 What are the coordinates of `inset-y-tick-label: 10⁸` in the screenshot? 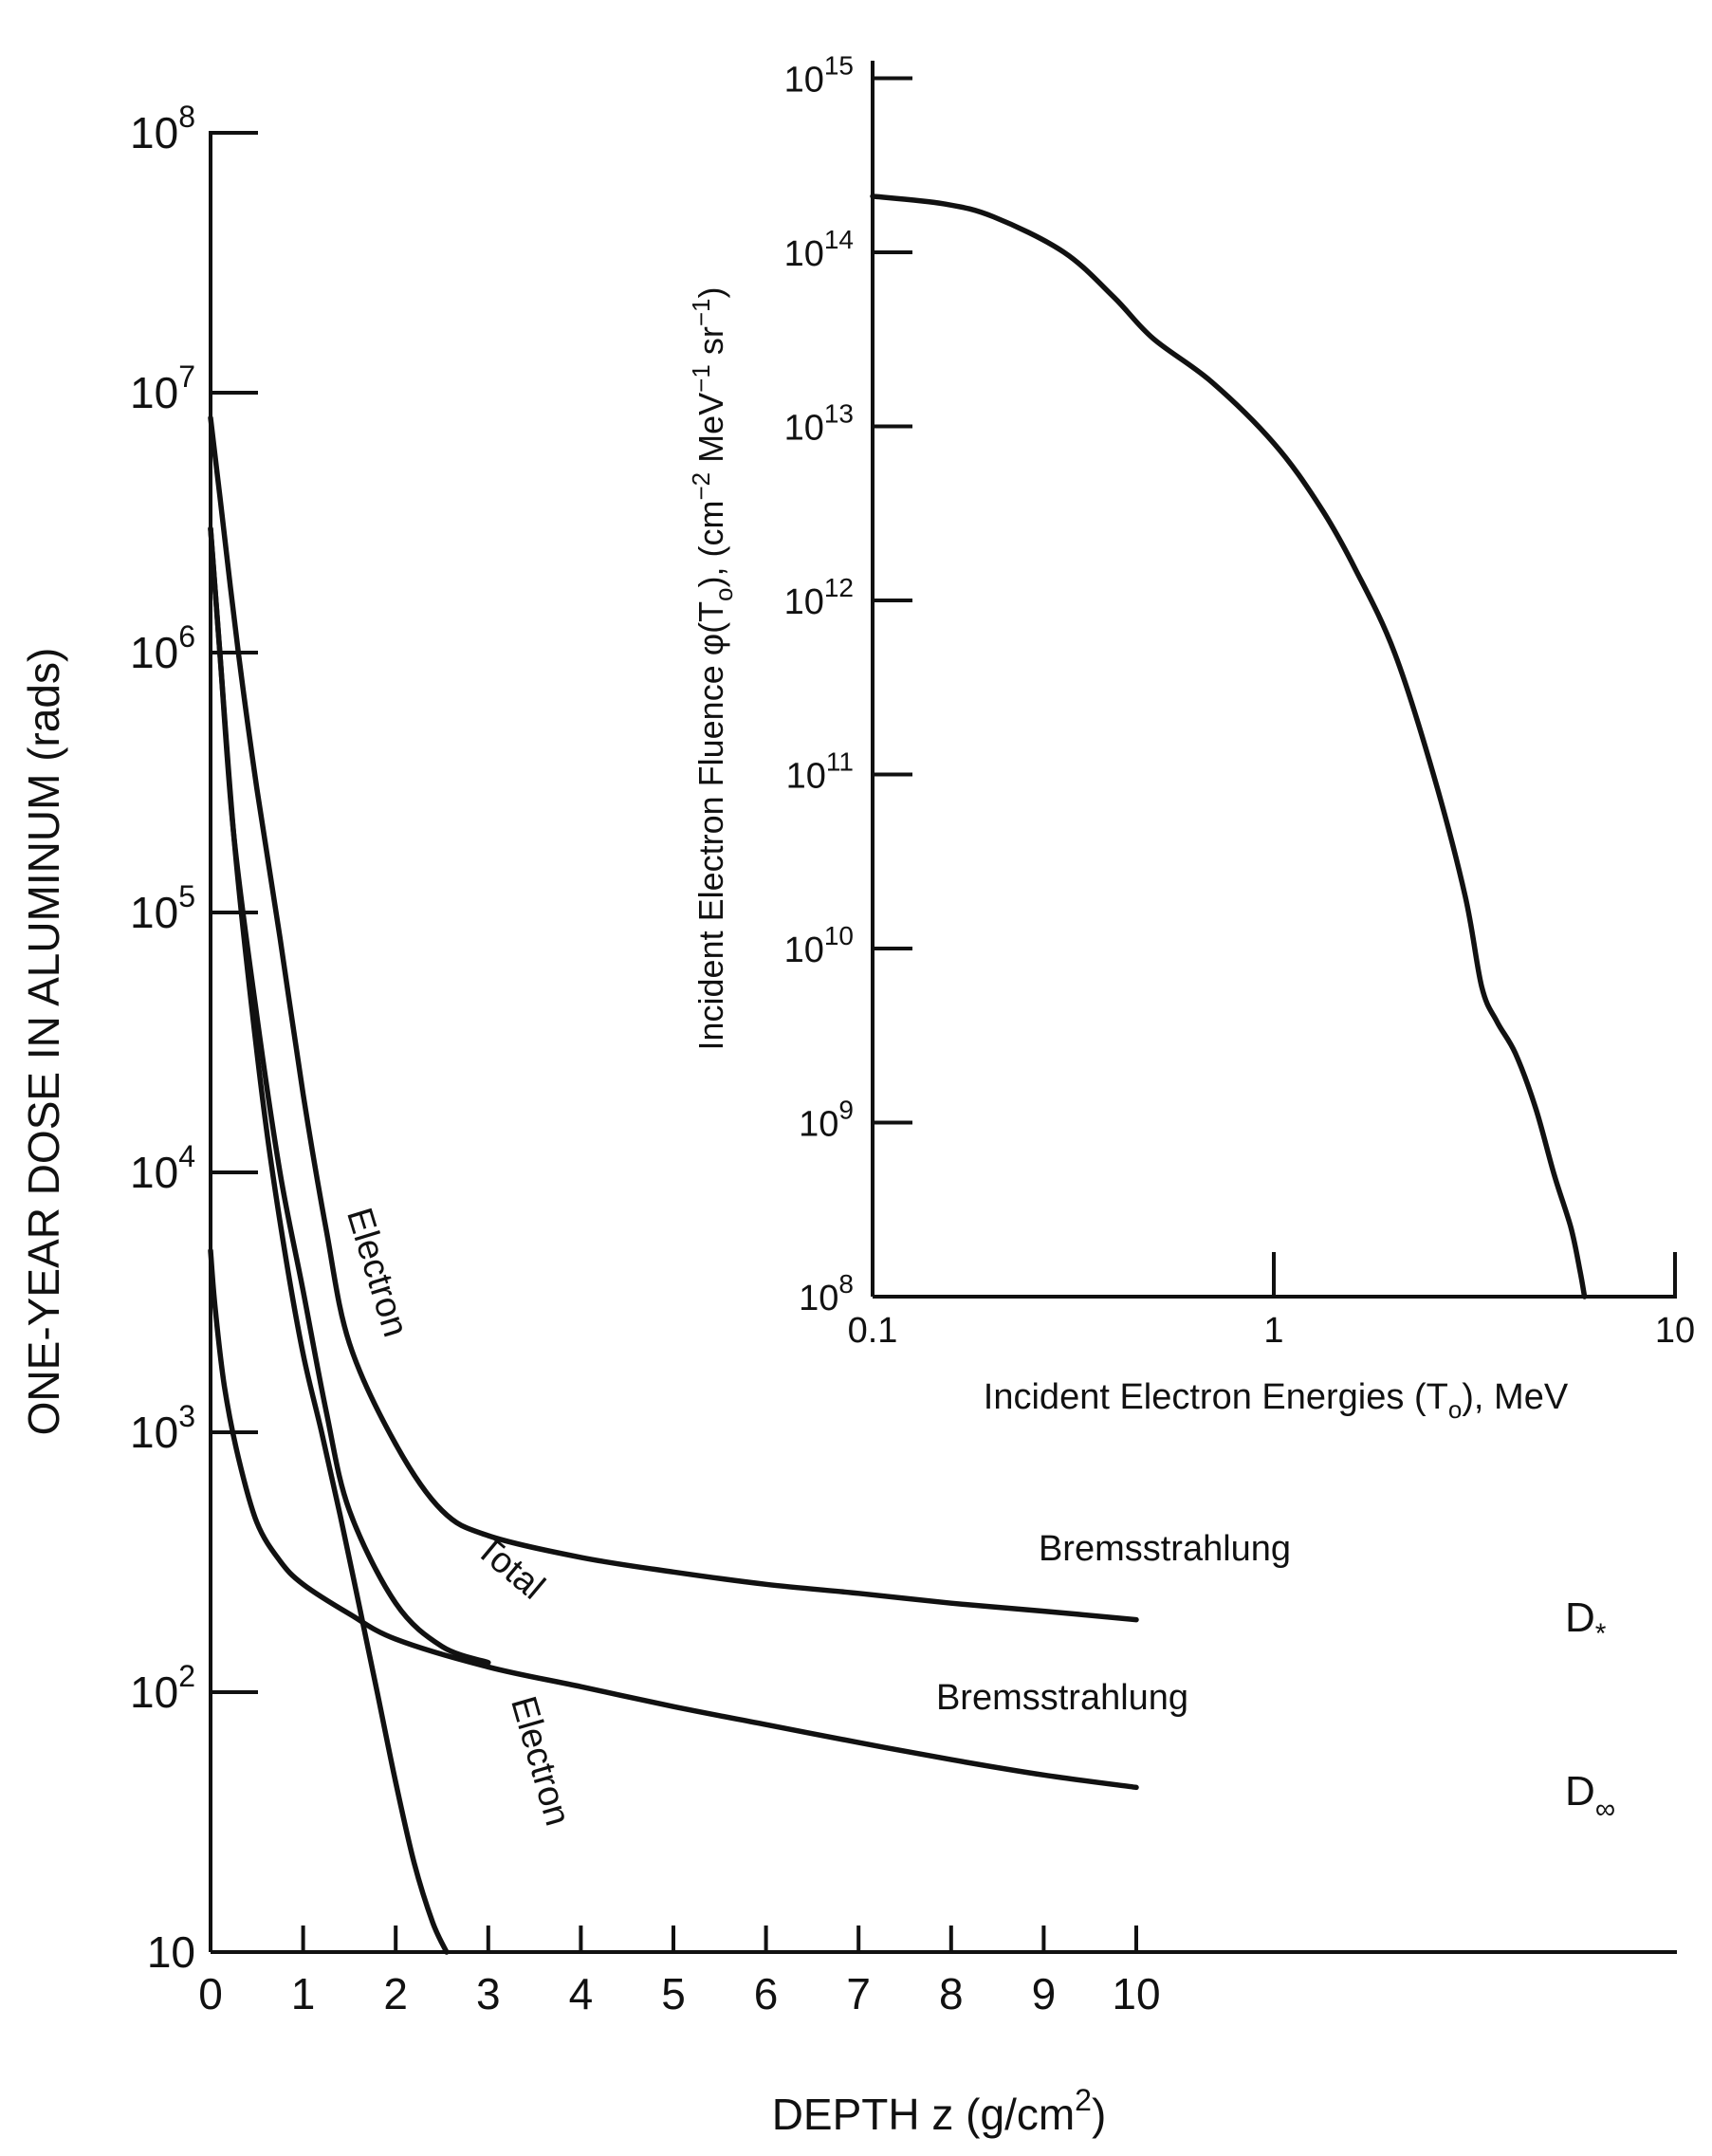 It's located at (826, 1293).